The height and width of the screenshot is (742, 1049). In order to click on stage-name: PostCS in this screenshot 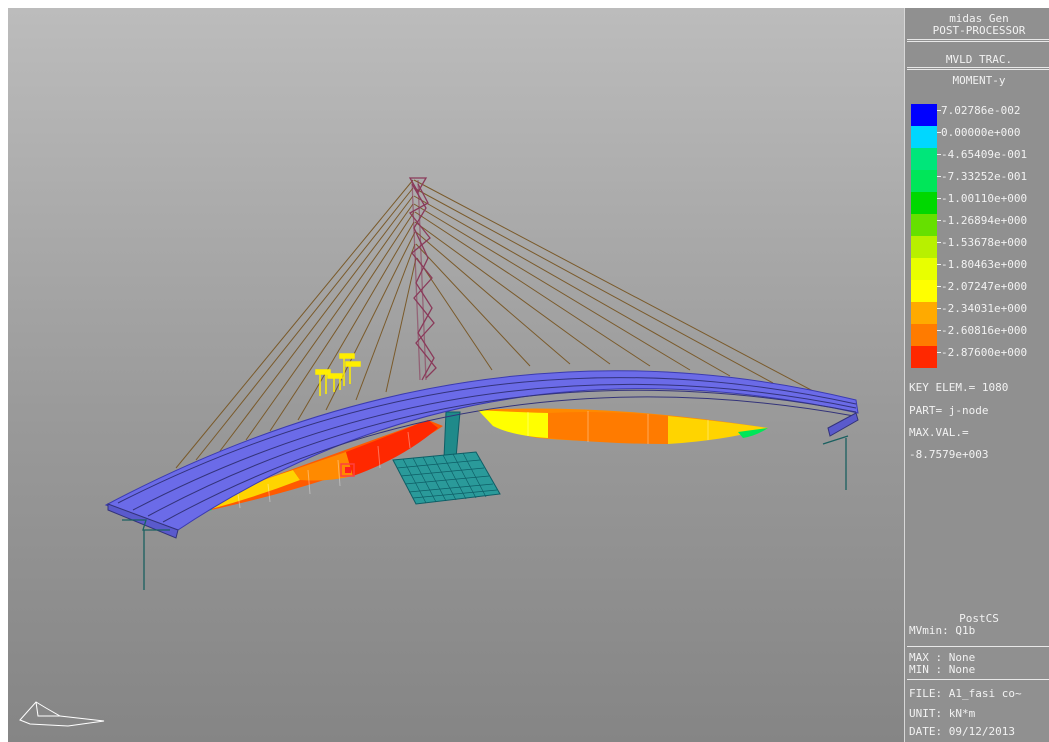, I will do `click(979, 618)`.